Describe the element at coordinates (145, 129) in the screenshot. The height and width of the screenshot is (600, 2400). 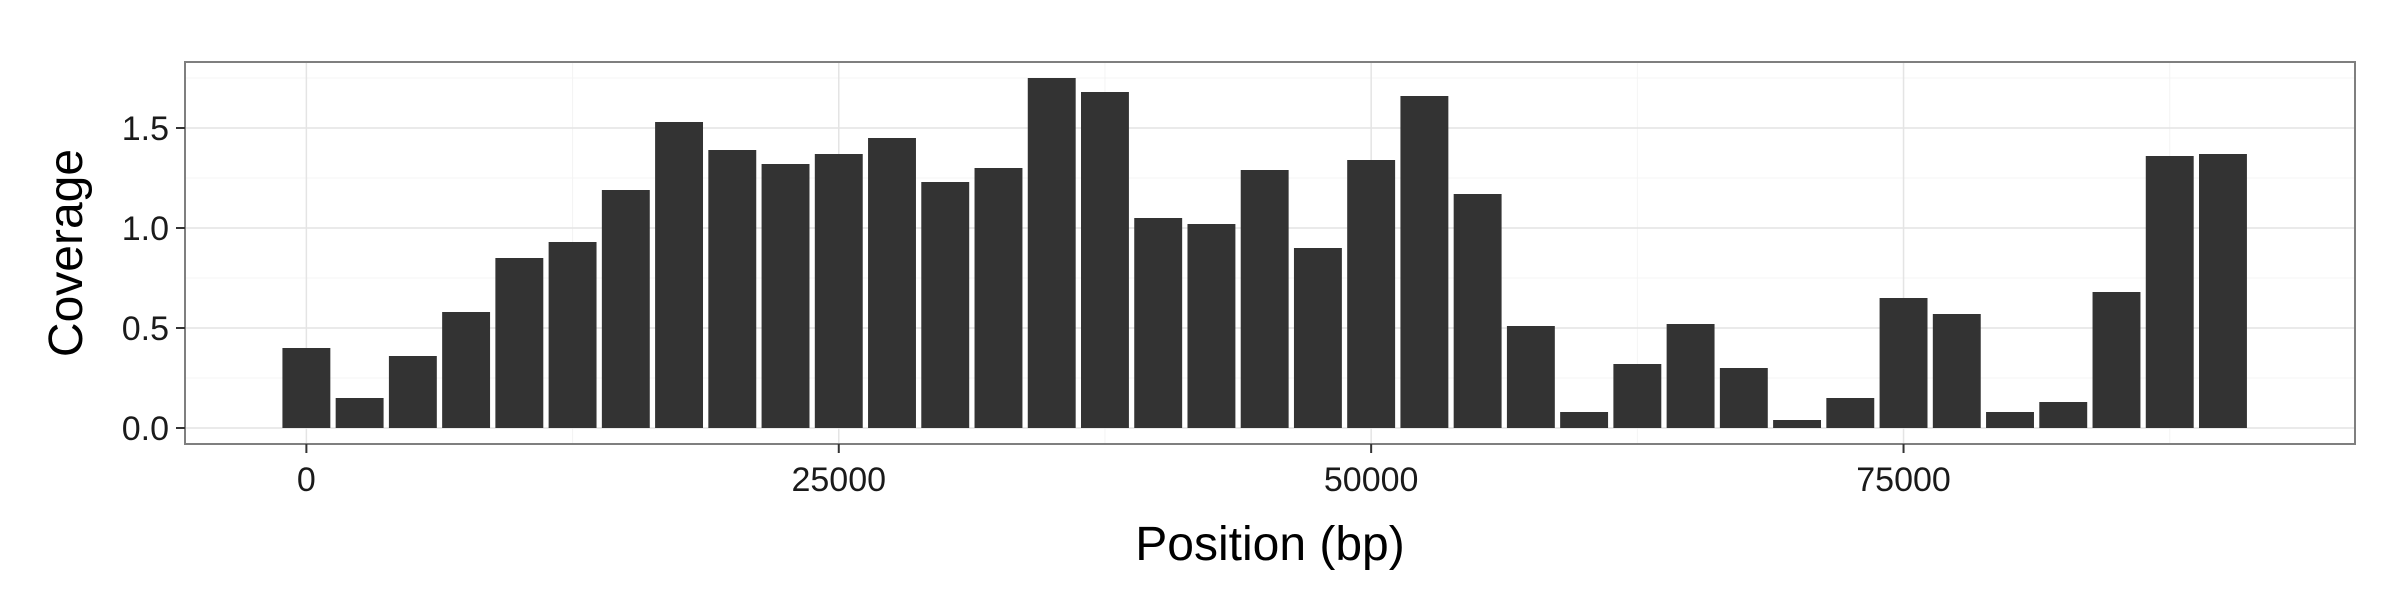
I see `y-tick-label: 1.5` at that location.